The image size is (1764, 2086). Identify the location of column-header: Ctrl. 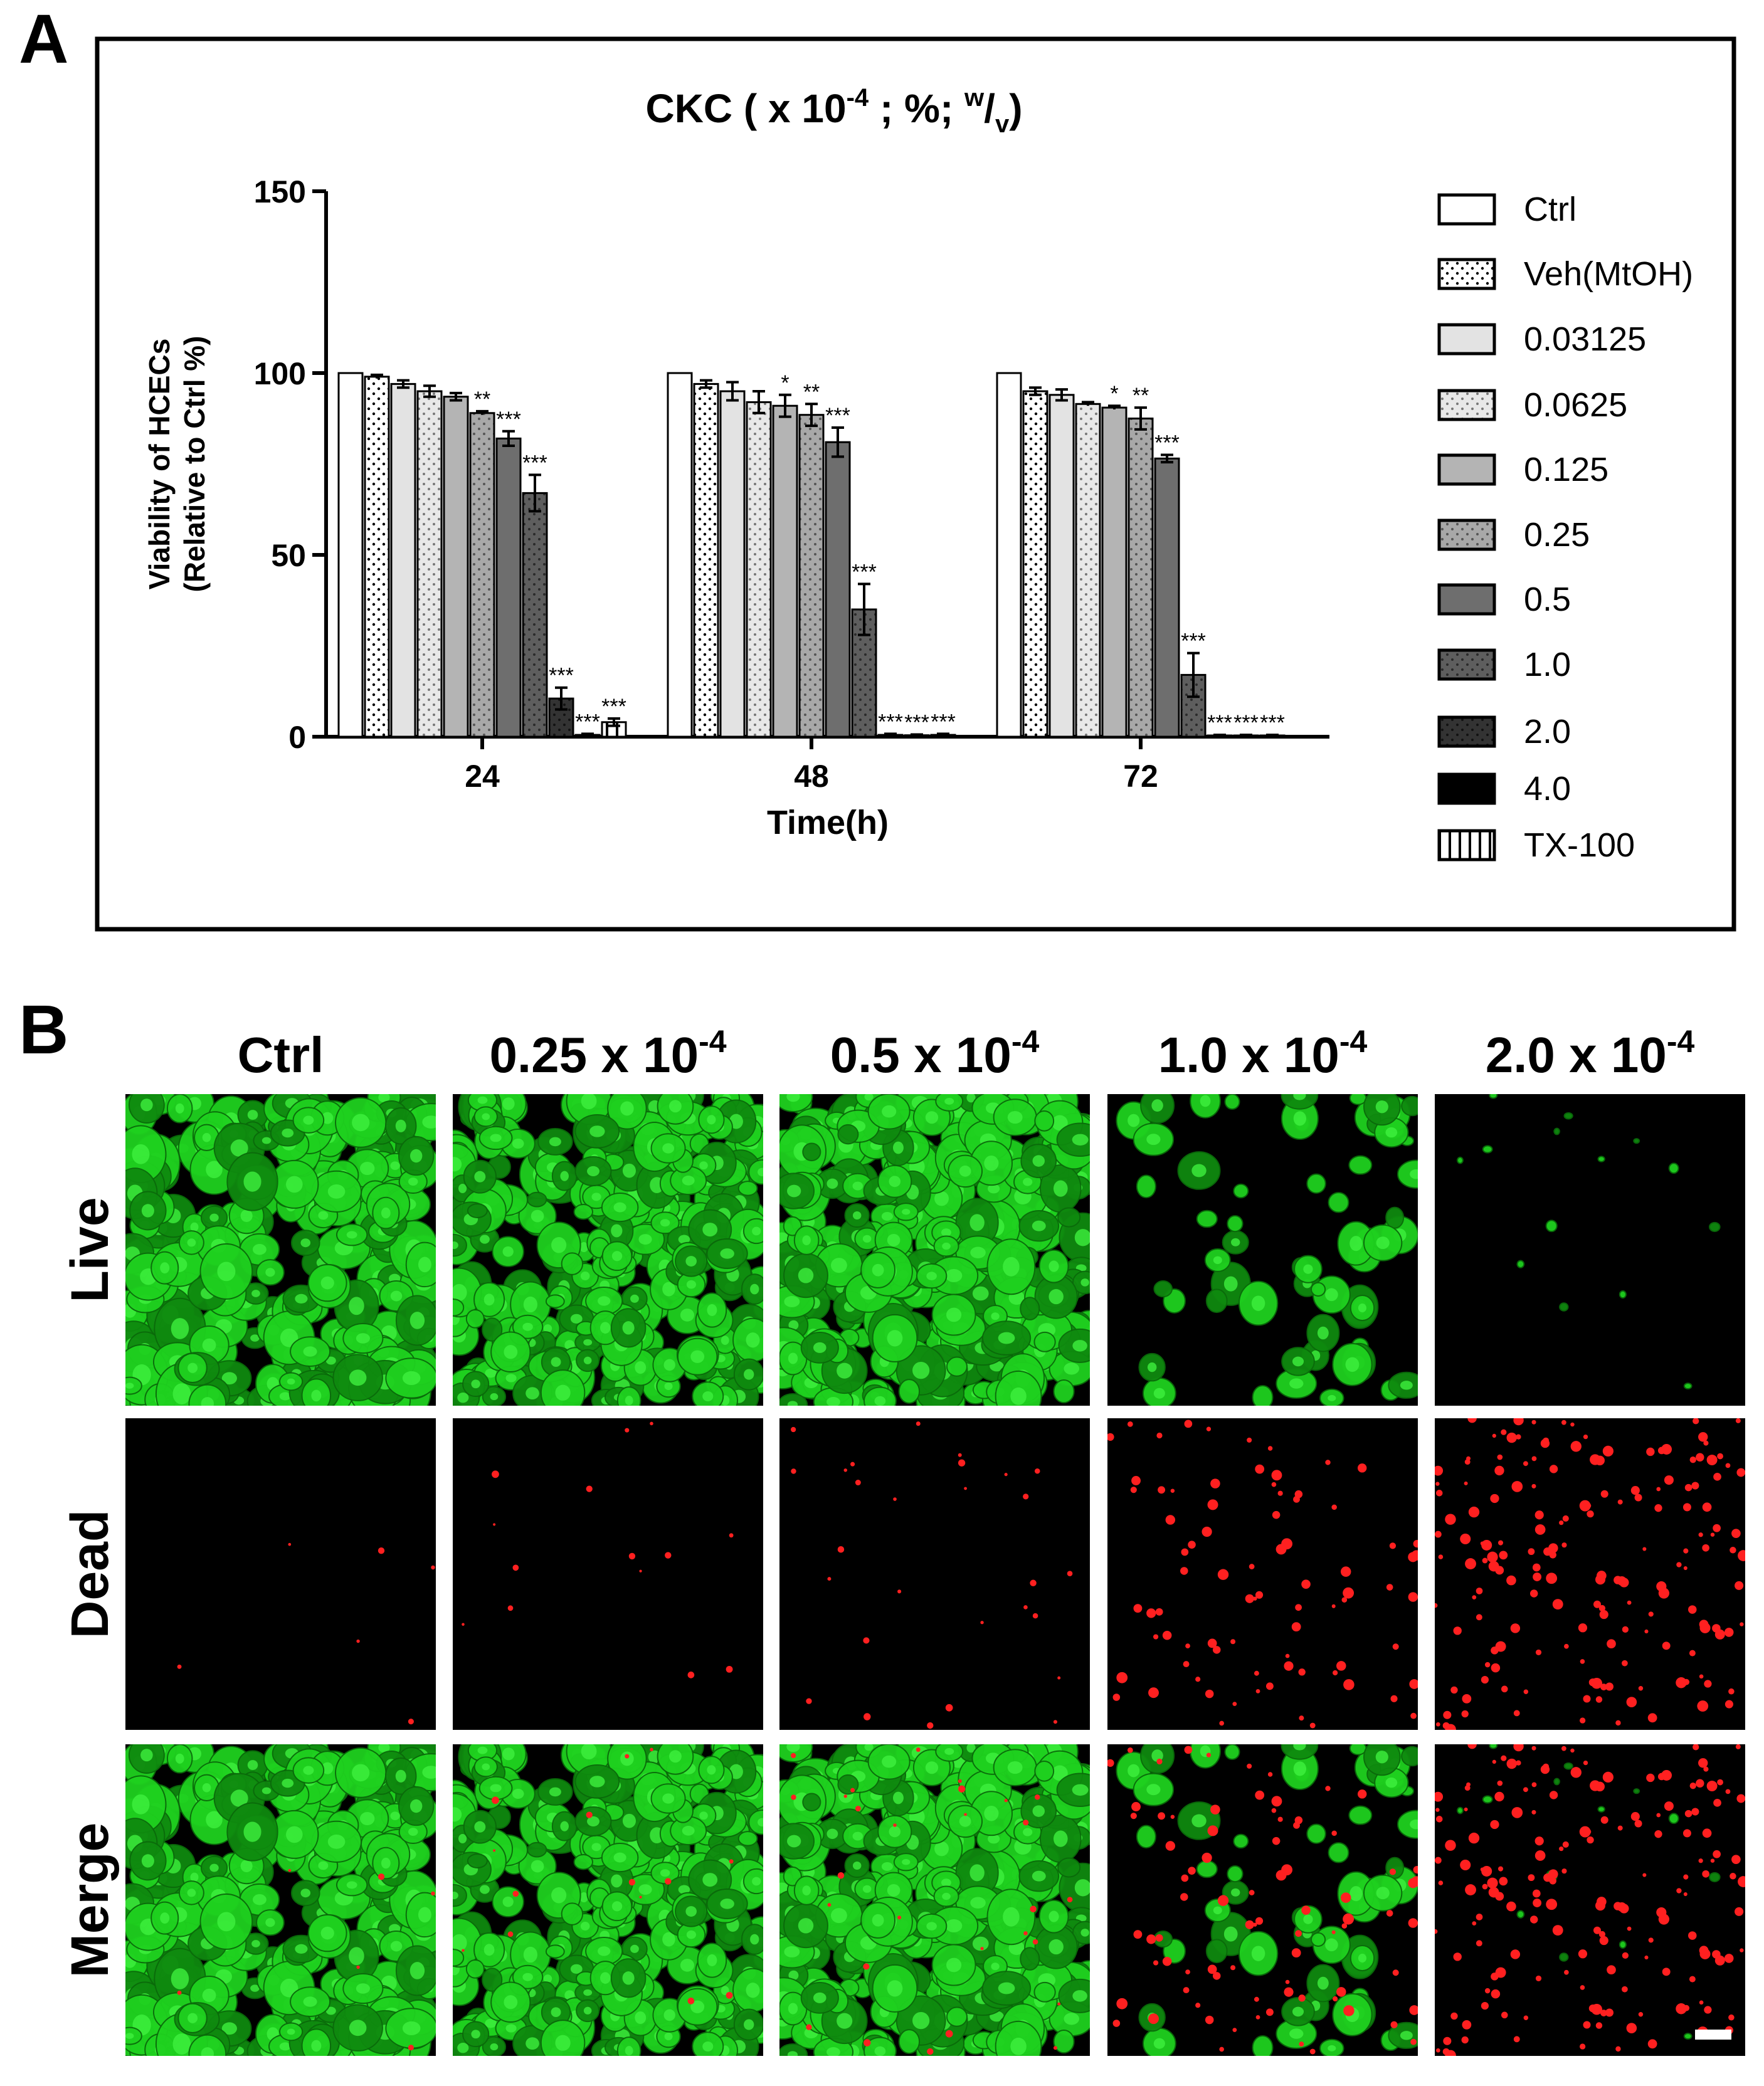
(281, 1055).